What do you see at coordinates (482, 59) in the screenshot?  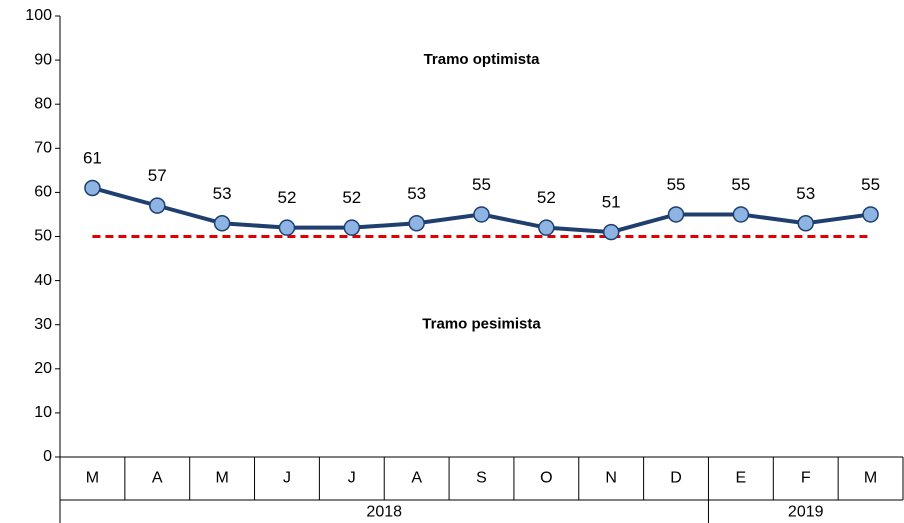 I see `annotation: Tramo optimista` at bounding box center [482, 59].